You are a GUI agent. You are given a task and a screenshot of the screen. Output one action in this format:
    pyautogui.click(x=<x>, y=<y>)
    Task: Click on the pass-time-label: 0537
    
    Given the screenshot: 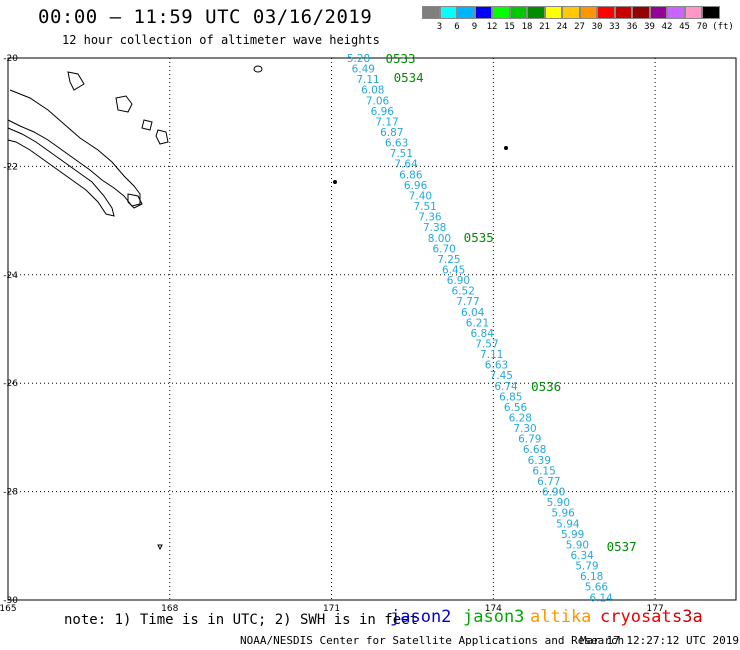 What is the action you would take?
    pyautogui.click(x=622, y=546)
    